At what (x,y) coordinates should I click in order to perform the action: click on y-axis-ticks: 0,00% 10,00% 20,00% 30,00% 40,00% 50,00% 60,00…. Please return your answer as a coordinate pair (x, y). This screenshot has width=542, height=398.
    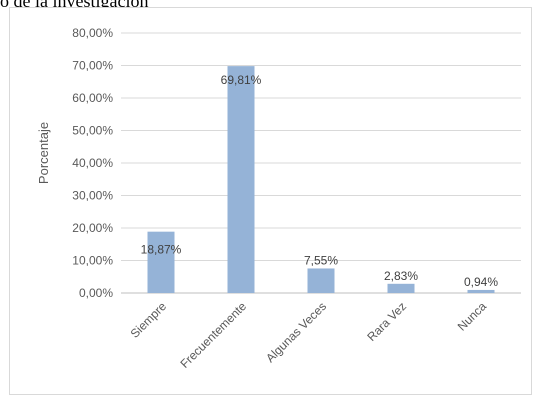
    Looking at the image, I should click on (92, 163).